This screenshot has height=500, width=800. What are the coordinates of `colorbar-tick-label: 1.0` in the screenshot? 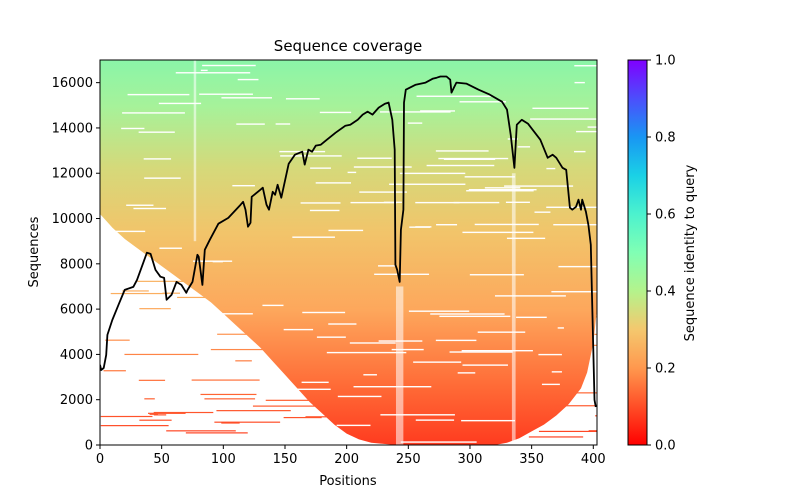 It's located at (665, 61).